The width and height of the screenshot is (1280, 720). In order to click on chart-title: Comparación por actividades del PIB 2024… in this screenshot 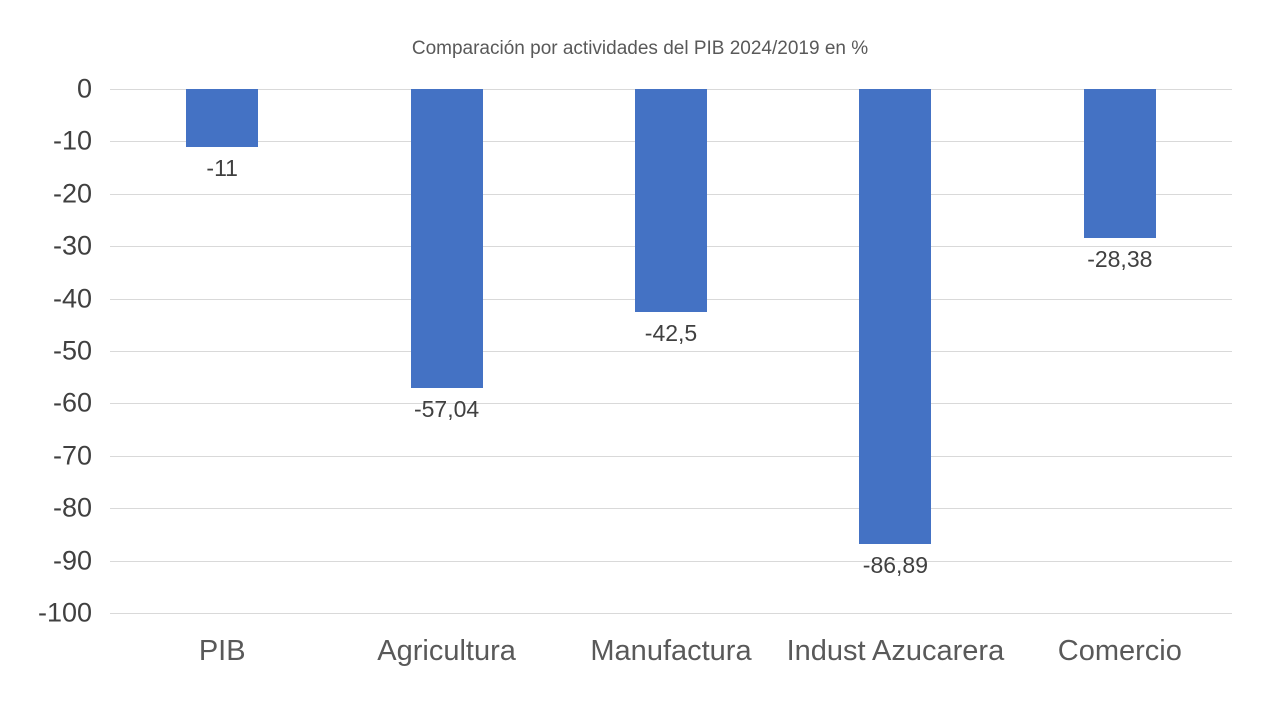, I will do `click(640, 48)`.